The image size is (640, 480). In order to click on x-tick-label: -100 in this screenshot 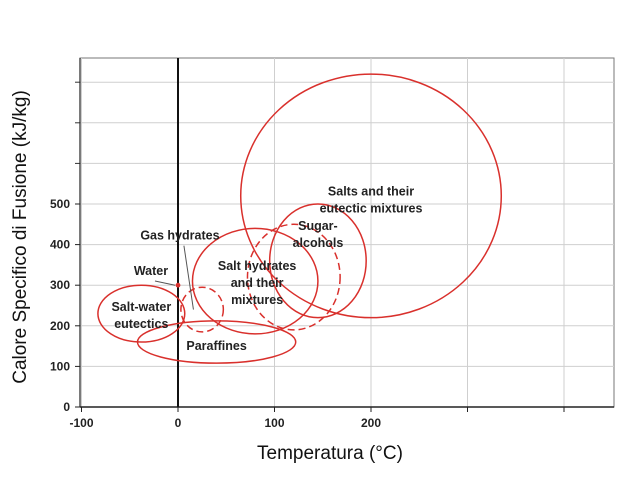, I will do `click(81, 423)`.